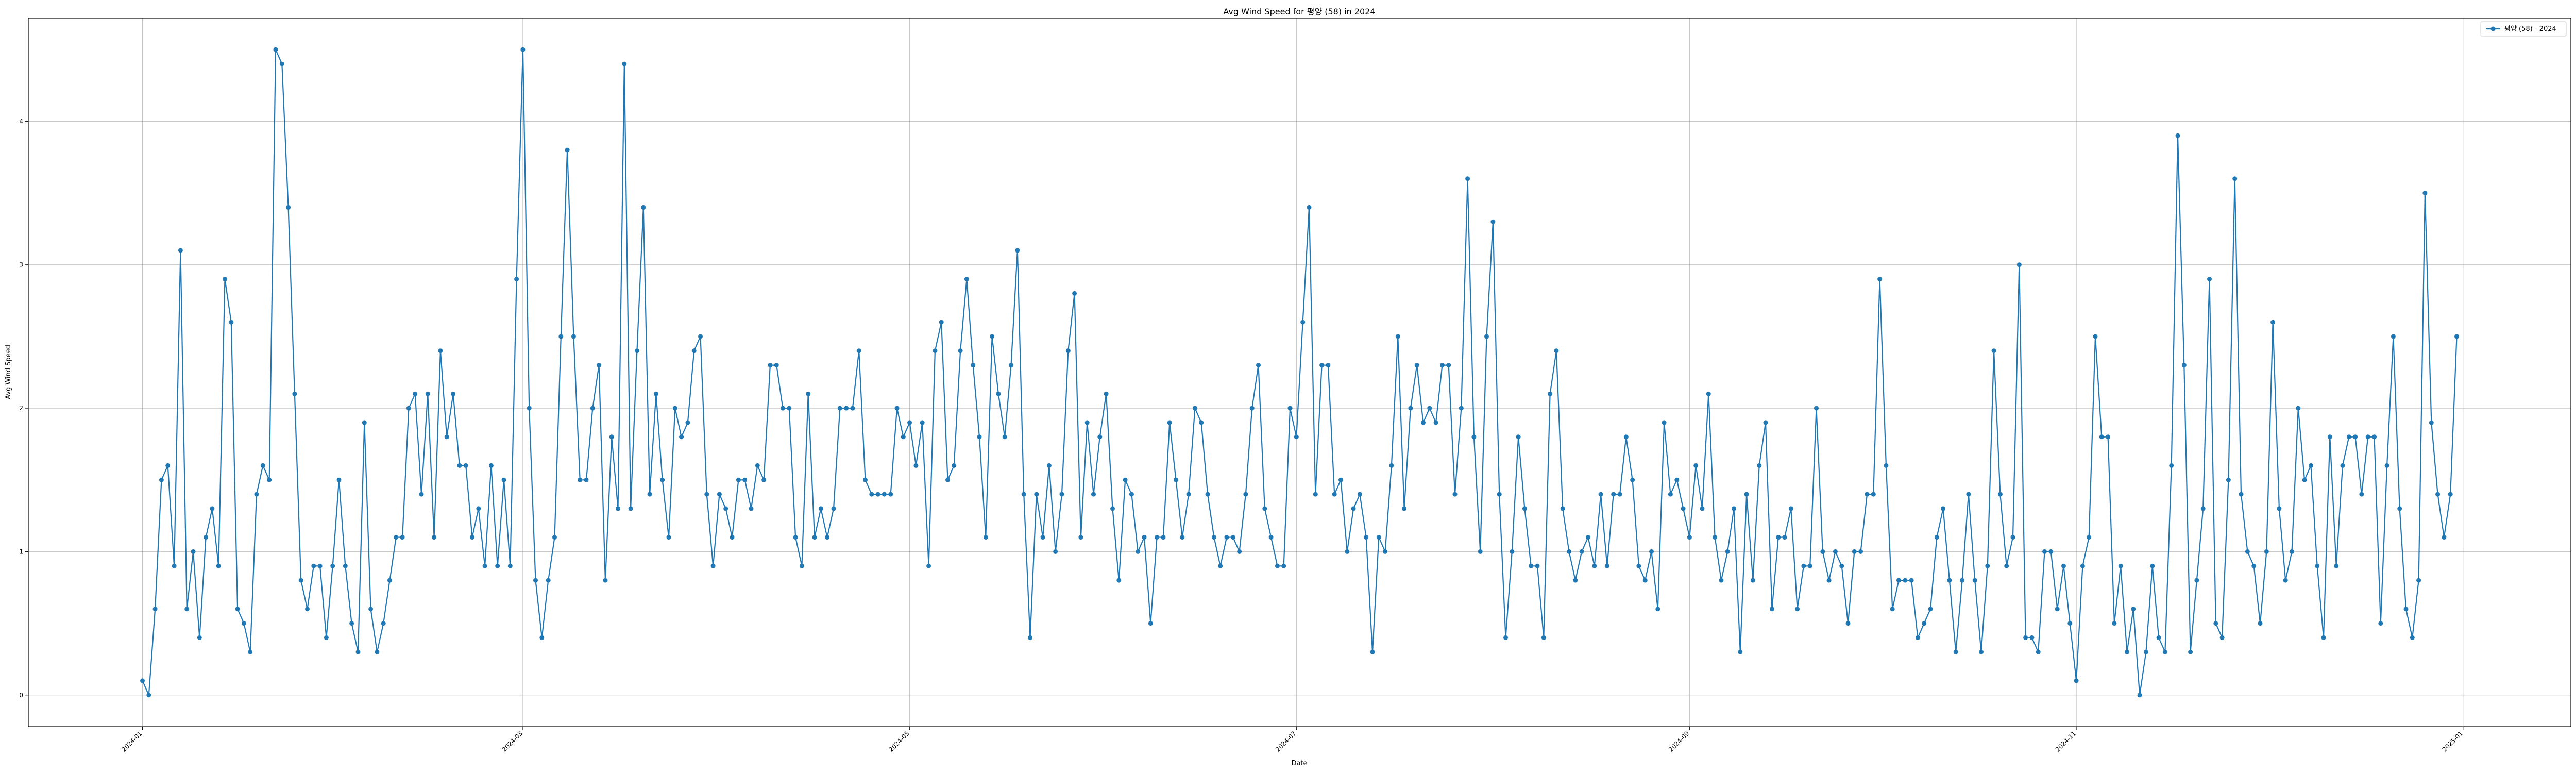  Describe the element at coordinates (2523, 29) in the screenshot. I see `legend-box` at that location.